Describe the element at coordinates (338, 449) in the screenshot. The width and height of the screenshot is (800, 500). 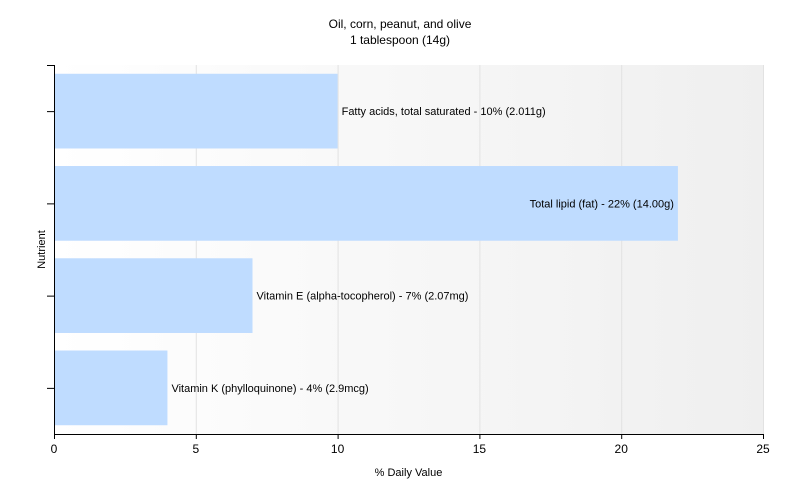
I see `x-tick-label: 10` at that location.